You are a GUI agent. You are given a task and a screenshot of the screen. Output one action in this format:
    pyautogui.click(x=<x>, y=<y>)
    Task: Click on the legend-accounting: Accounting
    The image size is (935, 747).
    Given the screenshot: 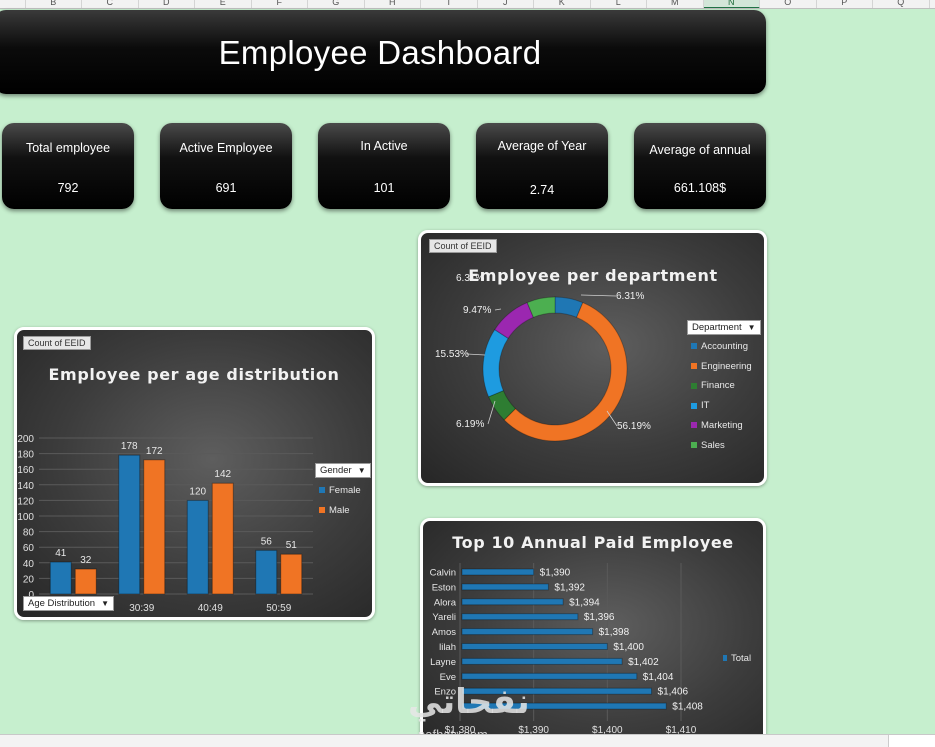 What is the action you would take?
    pyautogui.click(x=719, y=346)
    